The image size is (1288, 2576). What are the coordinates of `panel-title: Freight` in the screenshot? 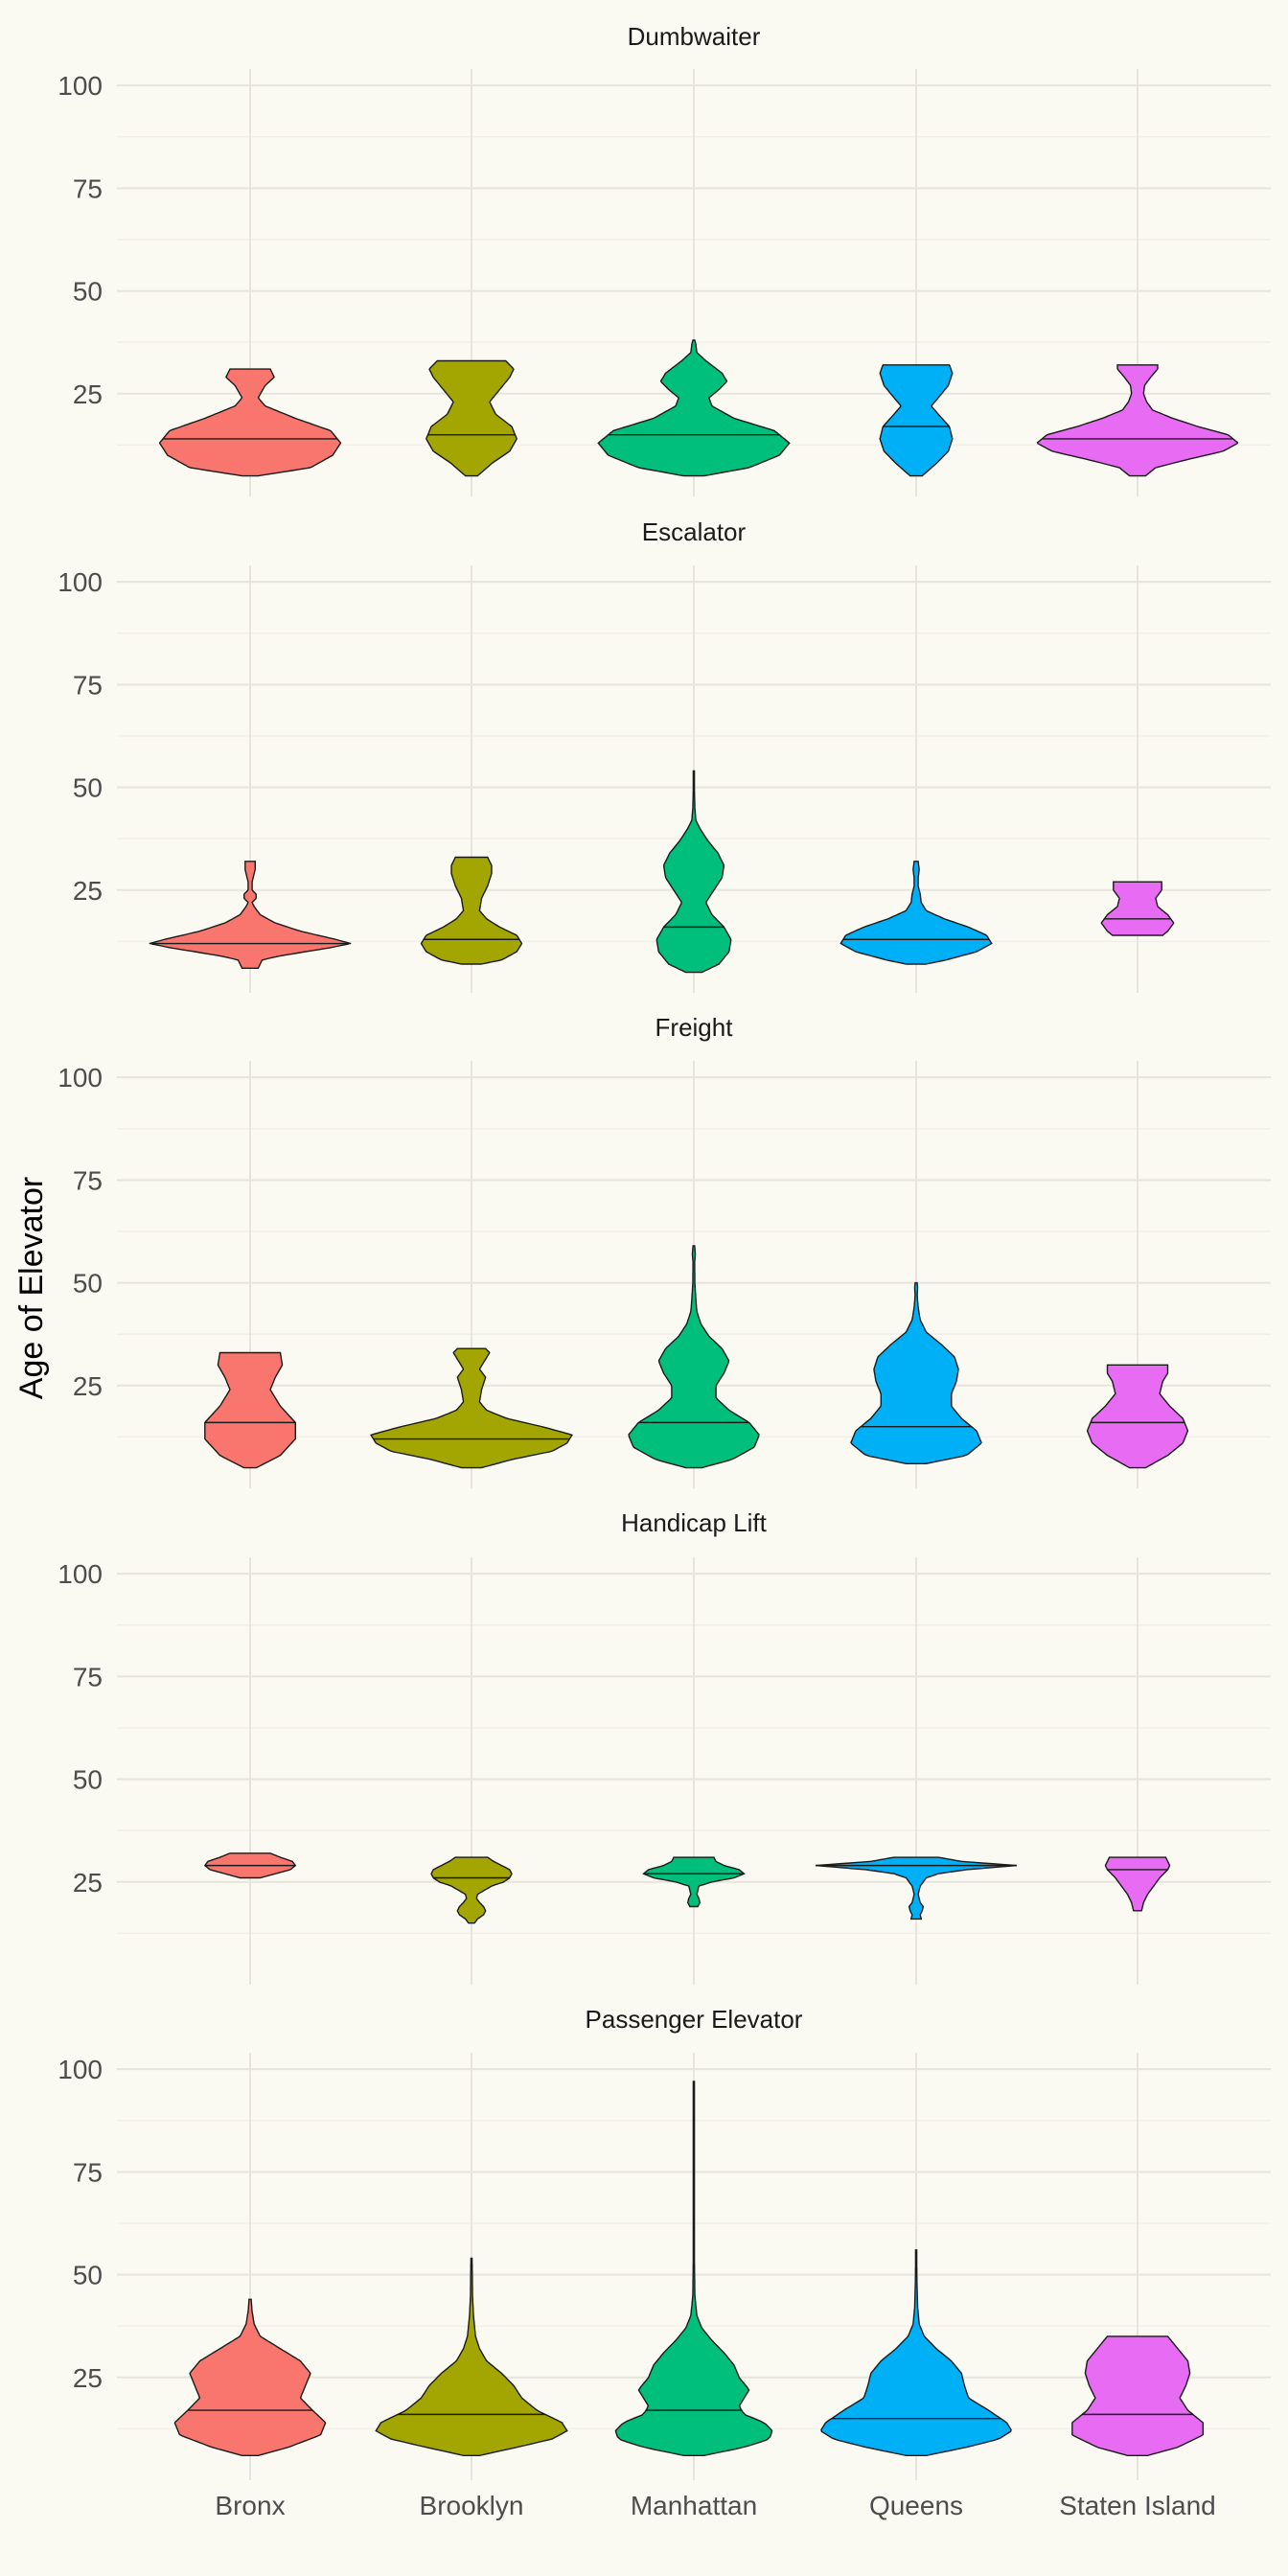 It's located at (695, 1027).